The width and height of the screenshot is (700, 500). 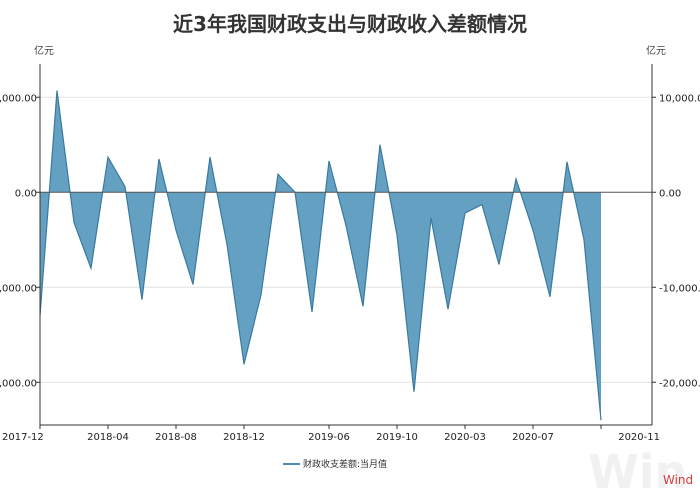 What do you see at coordinates (18, 98) in the screenshot?
I see `left-y-tick-label: 10,000.00` at bounding box center [18, 98].